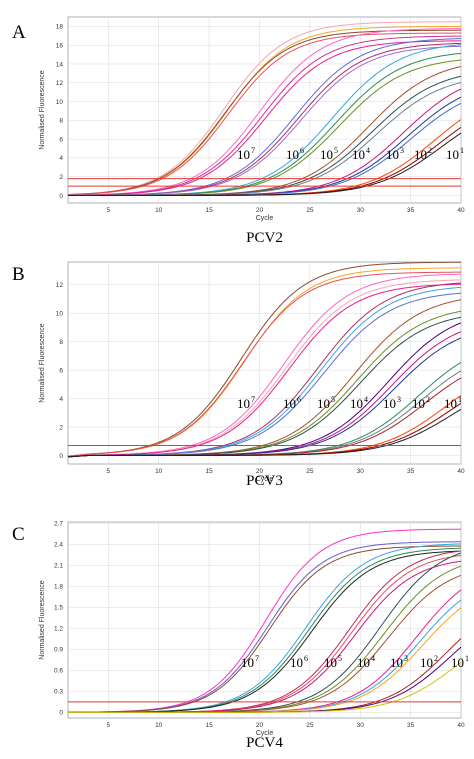 This screenshot has width=474, height=759. Describe the element at coordinates (58, 650) in the screenshot. I see `y-tick-label: 0.9` at that location.